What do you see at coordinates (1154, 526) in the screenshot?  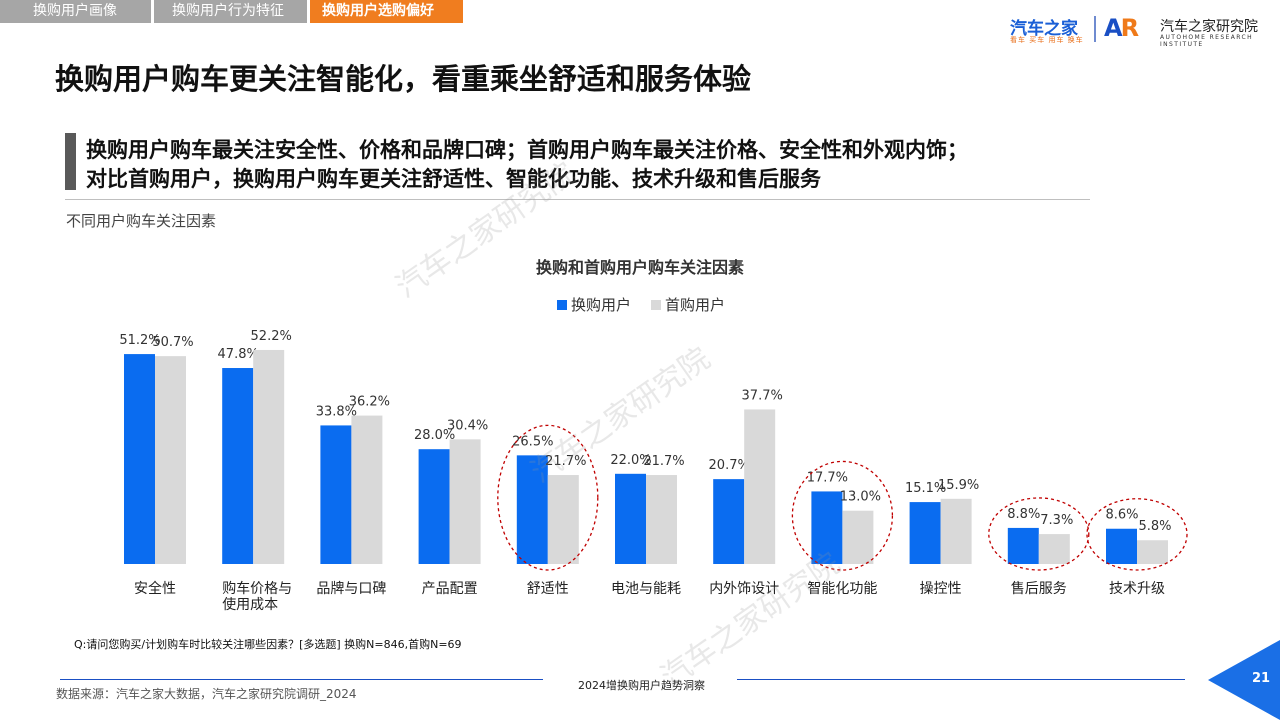 I see `data-label: 5.8%` at bounding box center [1154, 526].